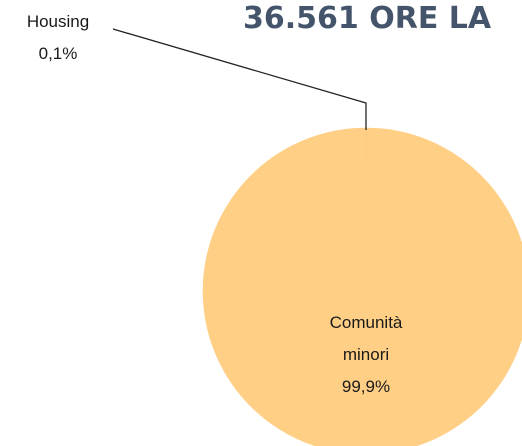 The height and width of the screenshot is (446, 522). I want to click on slice-label: Housing 0,1%, so click(58, 38).